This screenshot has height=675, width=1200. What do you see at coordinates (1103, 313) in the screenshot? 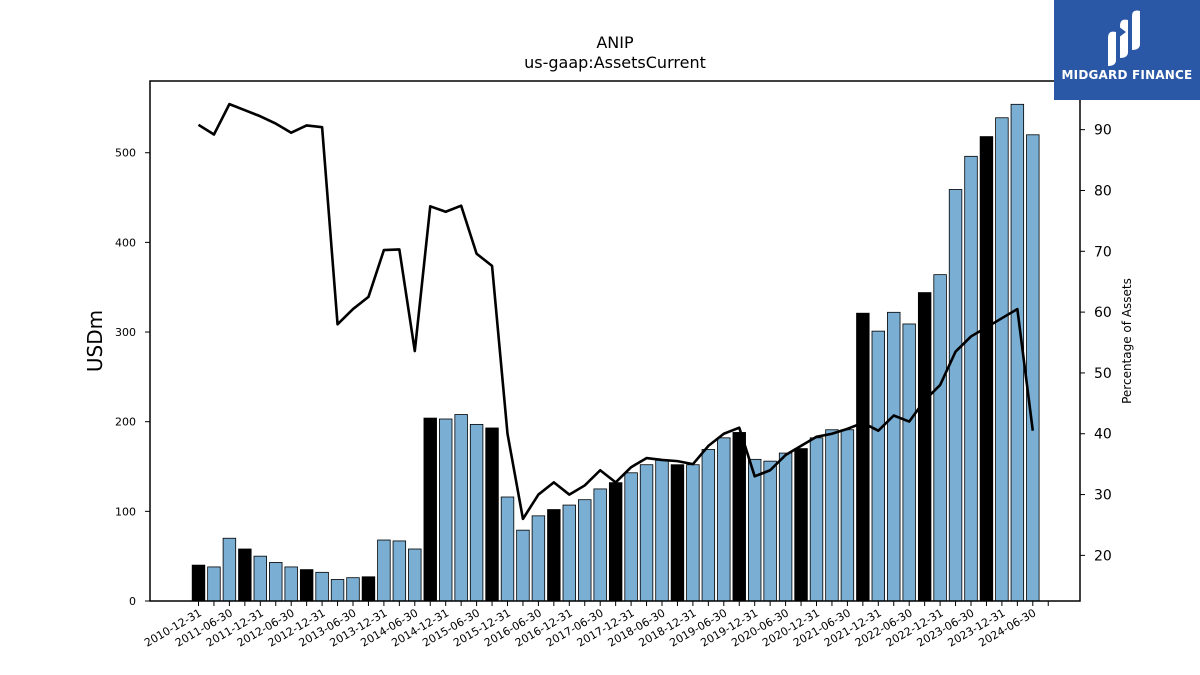
I see `y2-tick-label: 60` at bounding box center [1103, 313].